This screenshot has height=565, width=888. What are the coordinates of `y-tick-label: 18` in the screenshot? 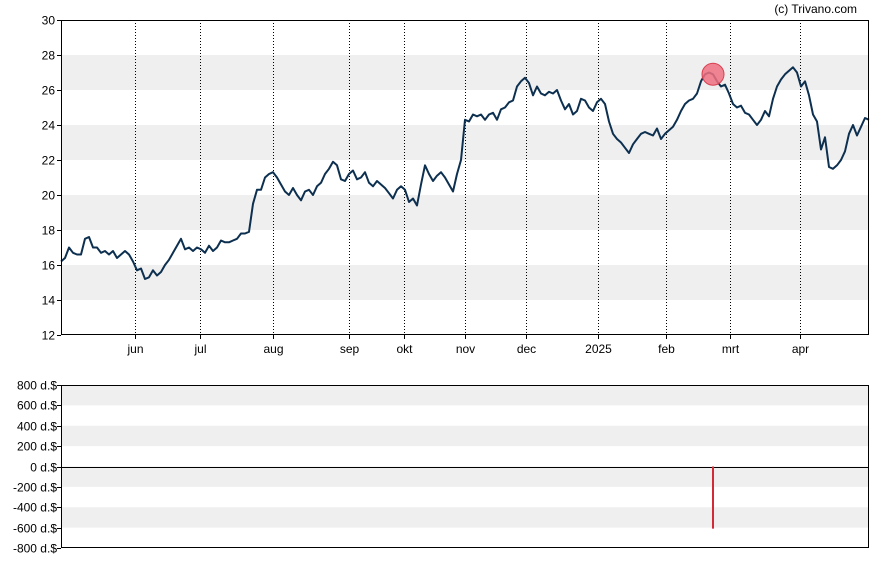 It's located at (49, 231).